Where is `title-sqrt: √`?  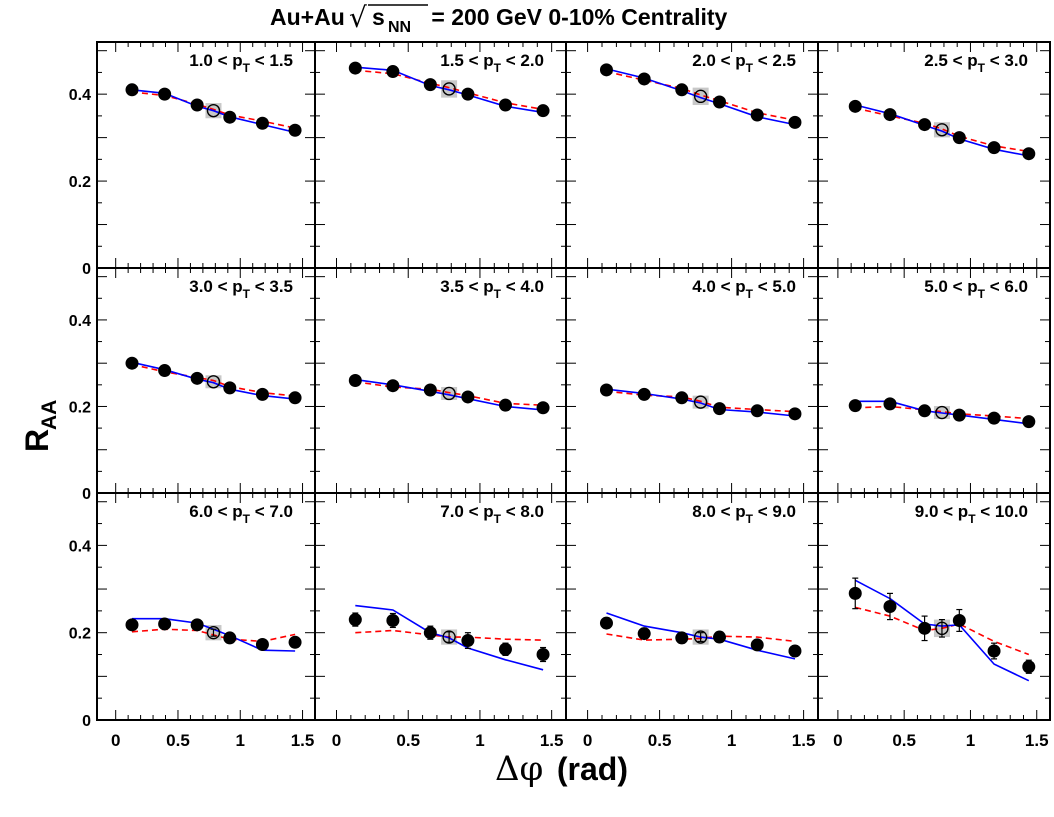 title-sqrt: √ is located at coordinates (358, 17).